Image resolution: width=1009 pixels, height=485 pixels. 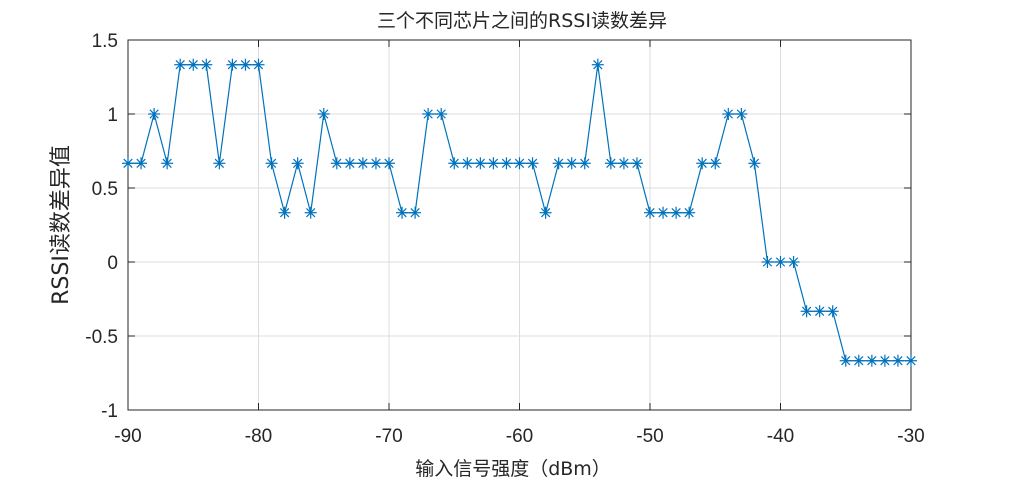 What do you see at coordinates (112, 263) in the screenshot?
I see `y-tick-label: 0` at bounding box center [112, 263].